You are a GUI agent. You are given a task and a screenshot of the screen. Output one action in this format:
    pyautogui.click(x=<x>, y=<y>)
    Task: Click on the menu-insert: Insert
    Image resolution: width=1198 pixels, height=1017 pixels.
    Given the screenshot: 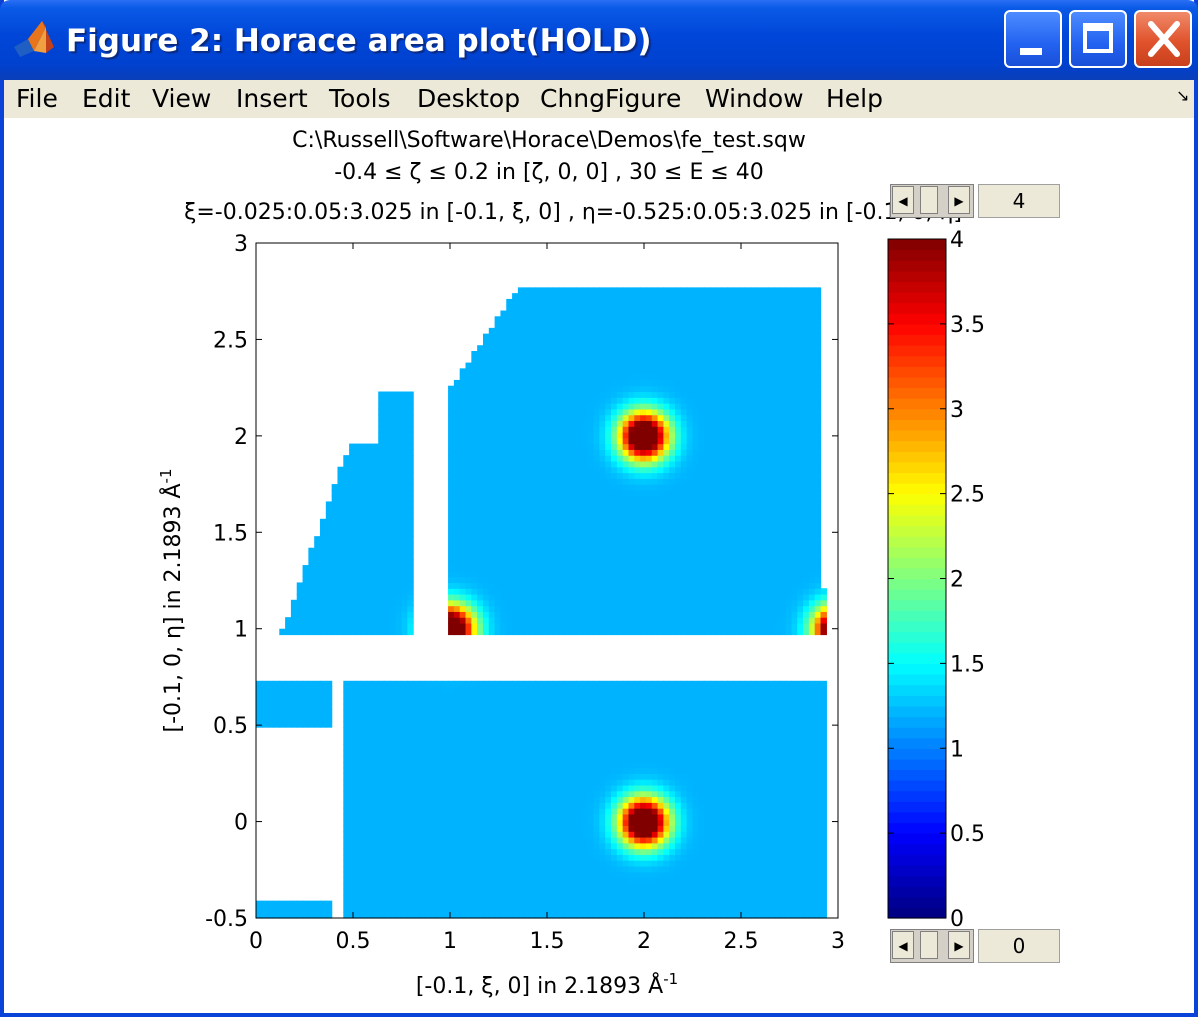 What is the action you would take?
    pyautogui.click(x=272, y=98)
    